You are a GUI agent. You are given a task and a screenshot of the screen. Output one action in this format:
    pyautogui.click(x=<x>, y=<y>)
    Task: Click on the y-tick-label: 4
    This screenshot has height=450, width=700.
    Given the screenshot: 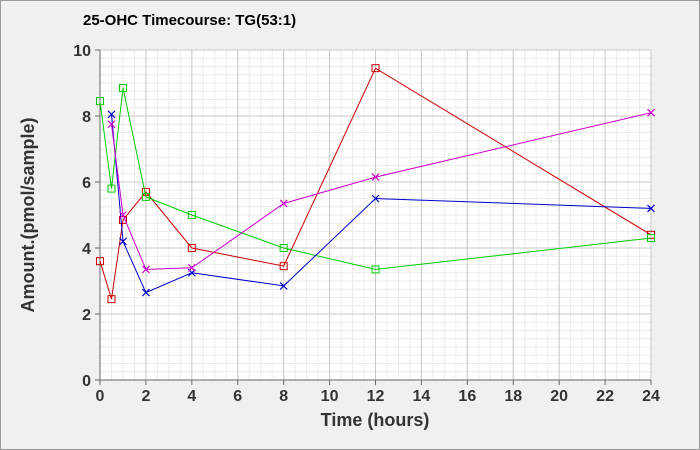 What is the action you would take?
    pyautogui.click(x=86, y=249)
    